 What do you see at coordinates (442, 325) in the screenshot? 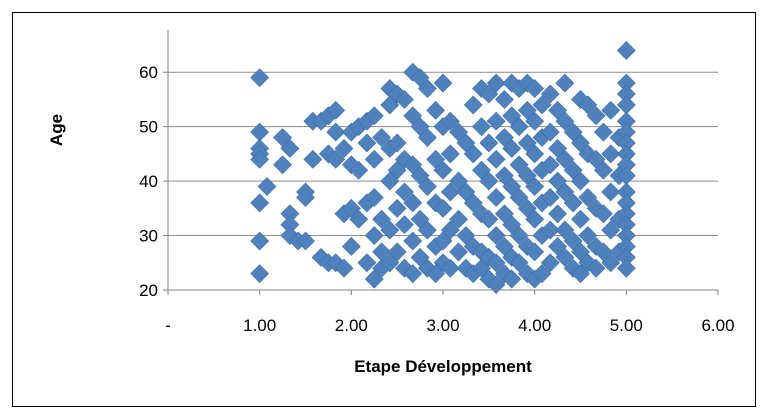
I see `x-tick-label: 3.00` at bounding box center [442, 325].